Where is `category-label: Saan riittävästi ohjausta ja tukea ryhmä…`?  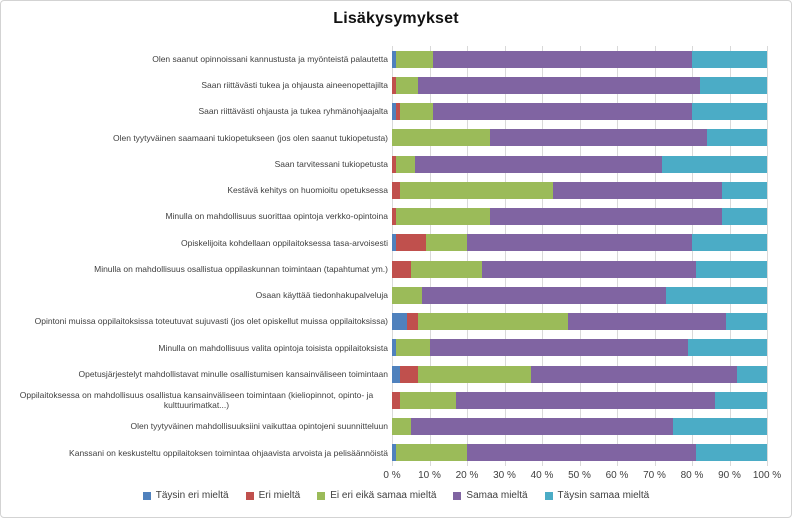 category-label: Saan riittävästi ohjausta ja tukea ryhmä… is located at coordinates (293, 111).